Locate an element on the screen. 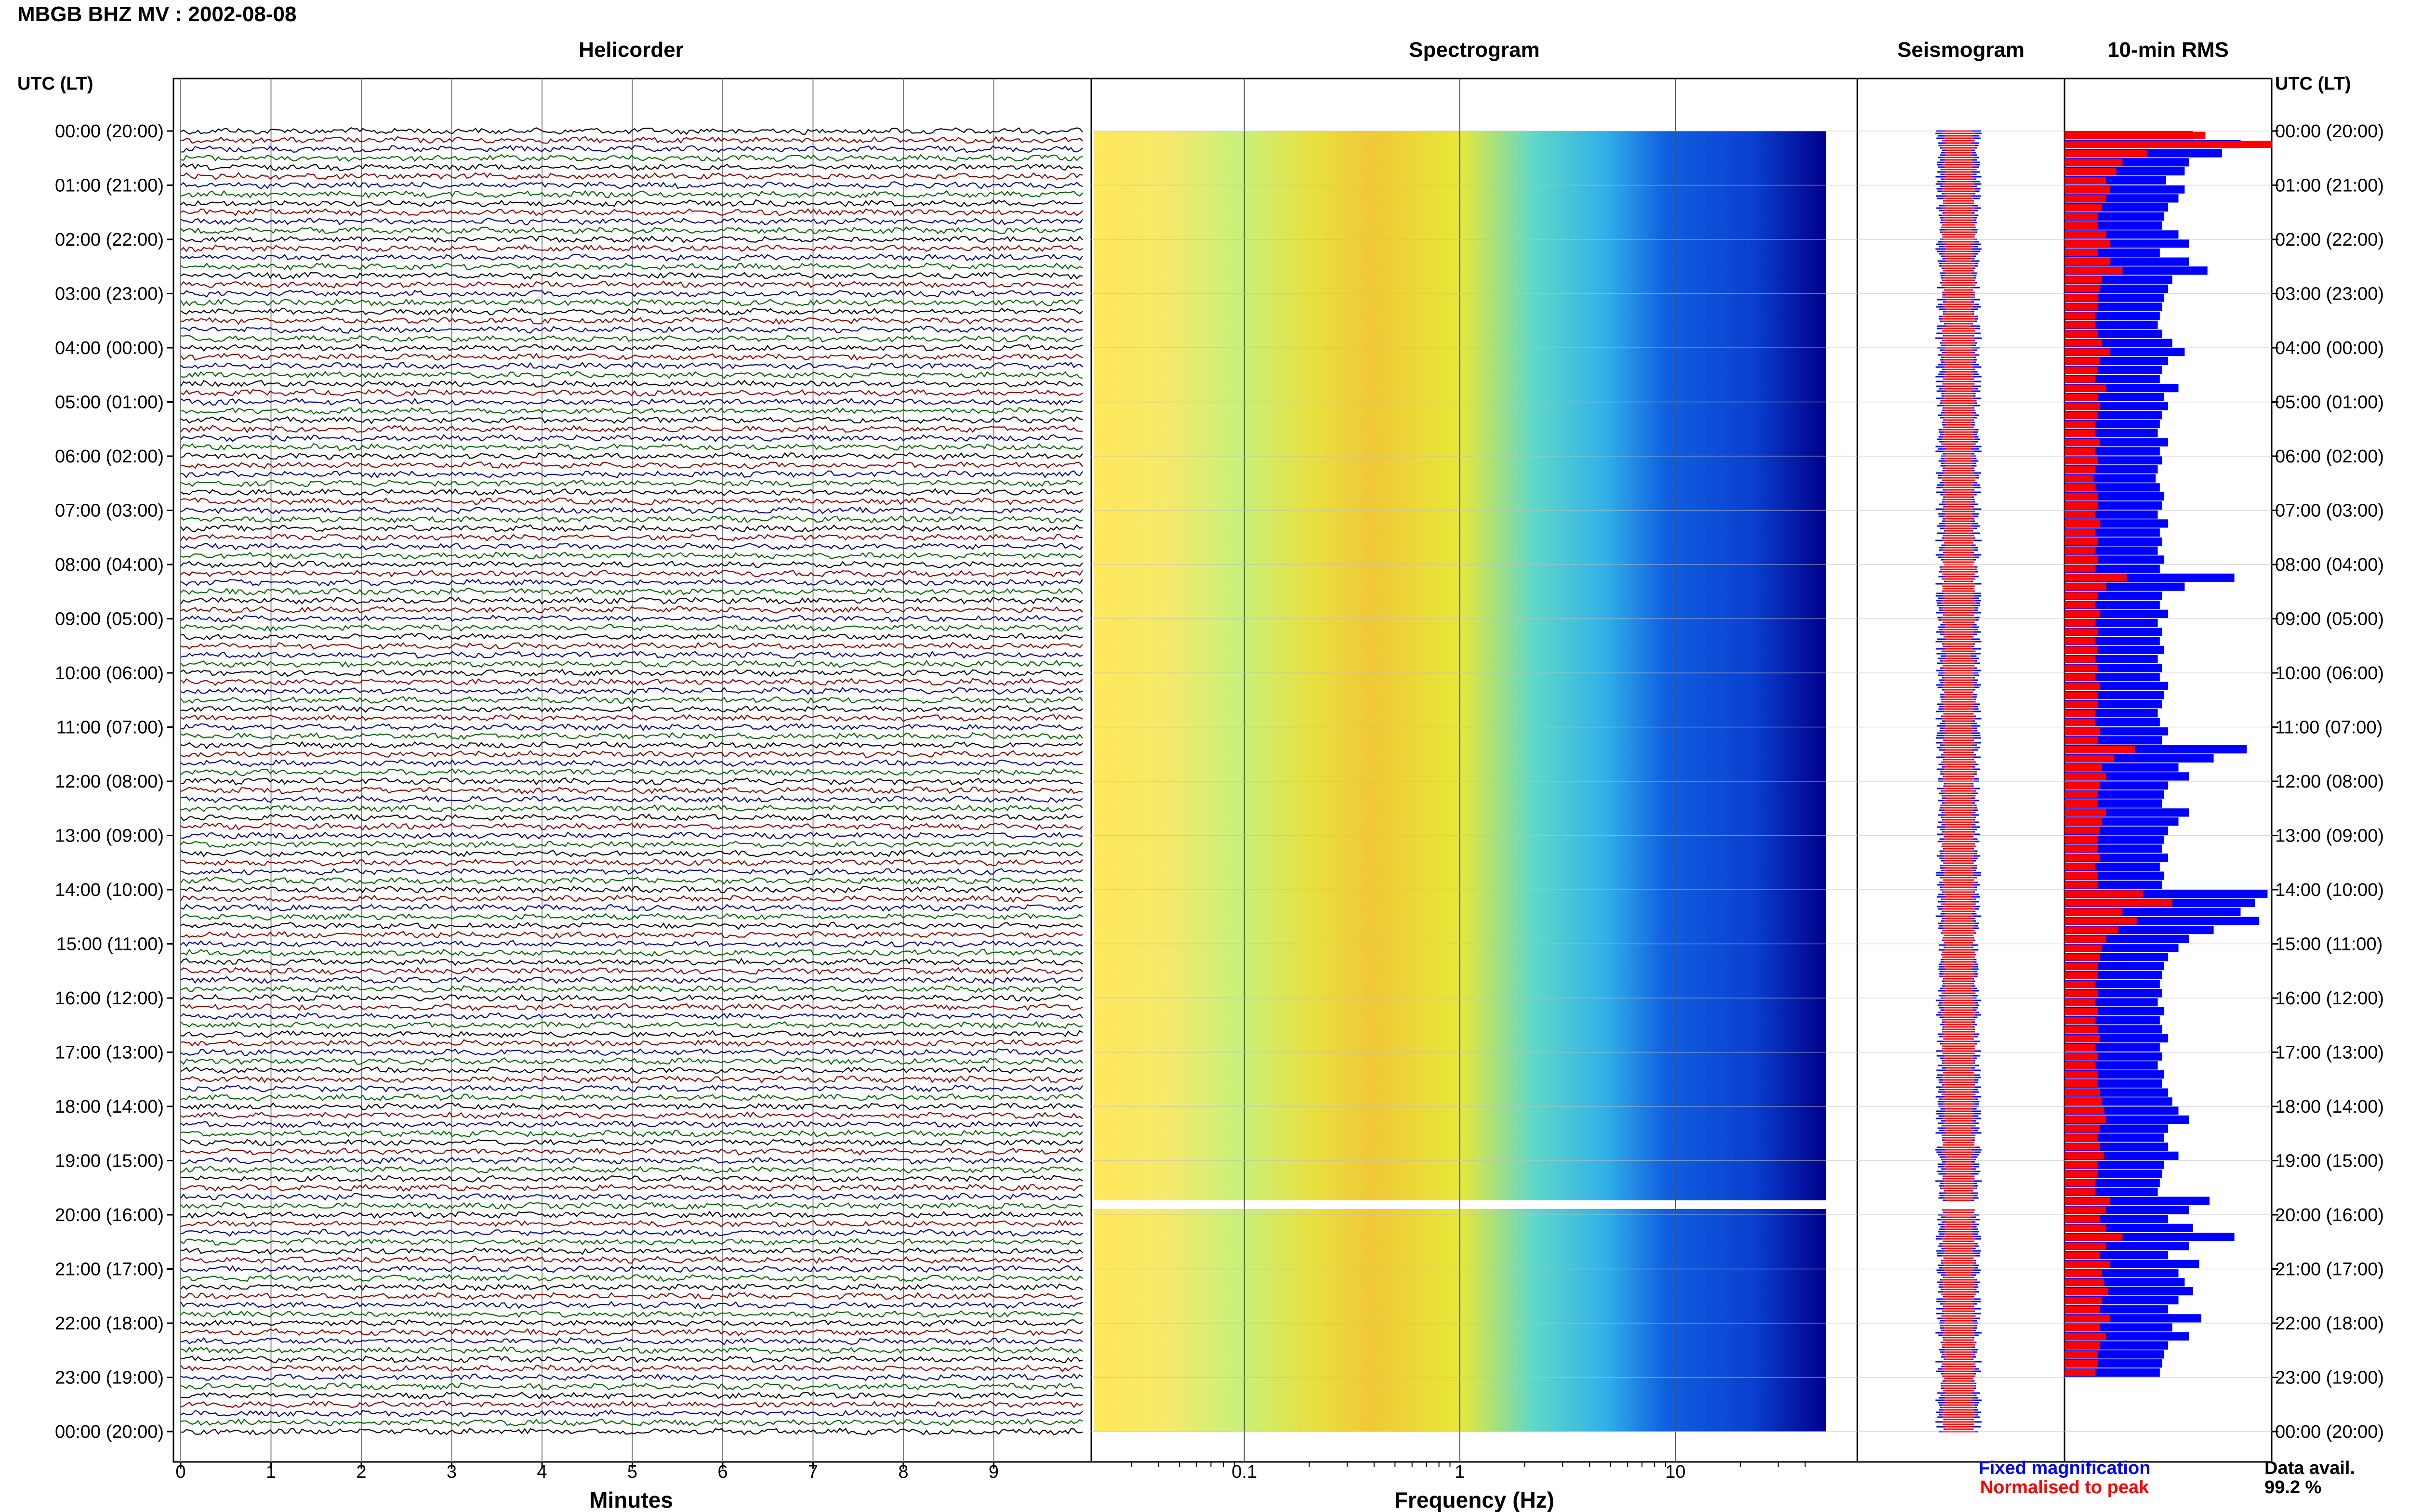 Image resolution: width=2409 pixels, height=1512 pixels. hour-label-left: 12:00 (08:00) is located at coordinates (109, 782).